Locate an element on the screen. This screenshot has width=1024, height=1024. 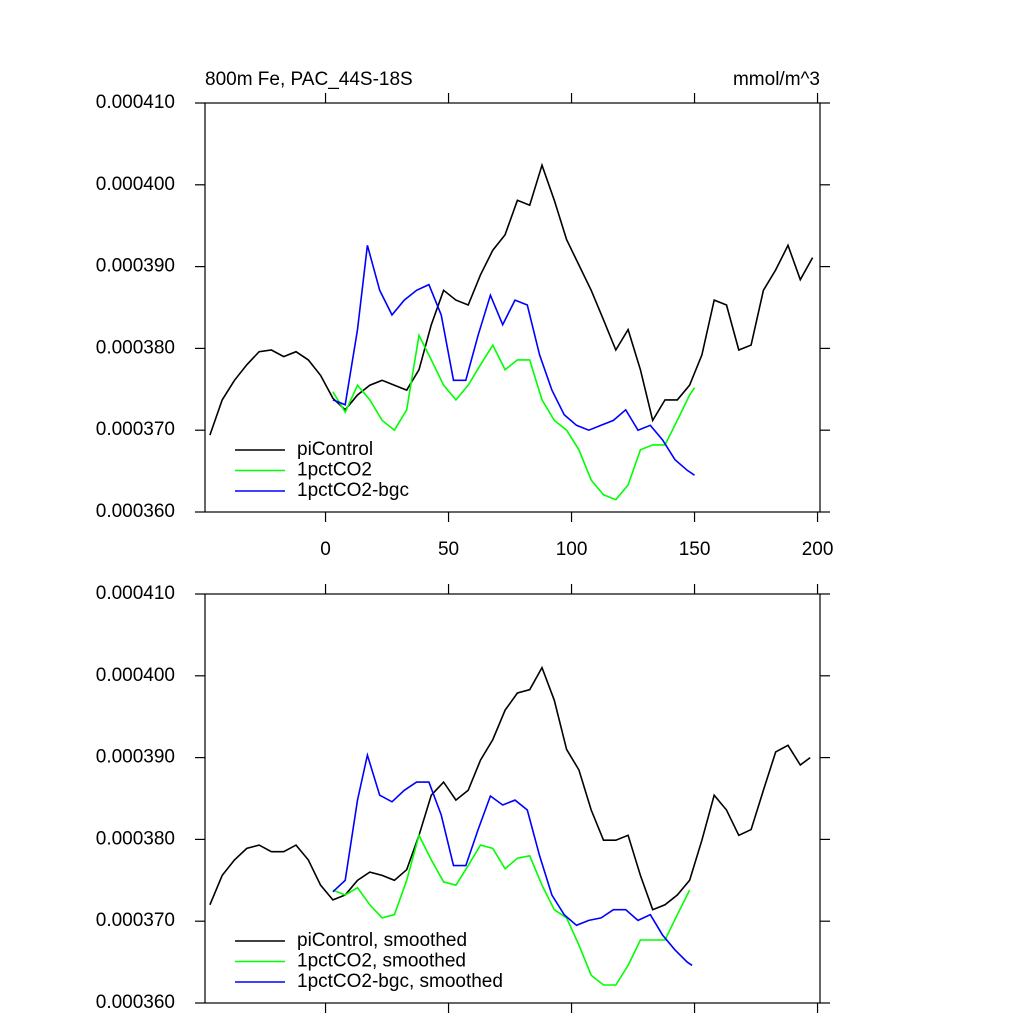
x-tick-label: 150 is located at coordinates (695, 549).